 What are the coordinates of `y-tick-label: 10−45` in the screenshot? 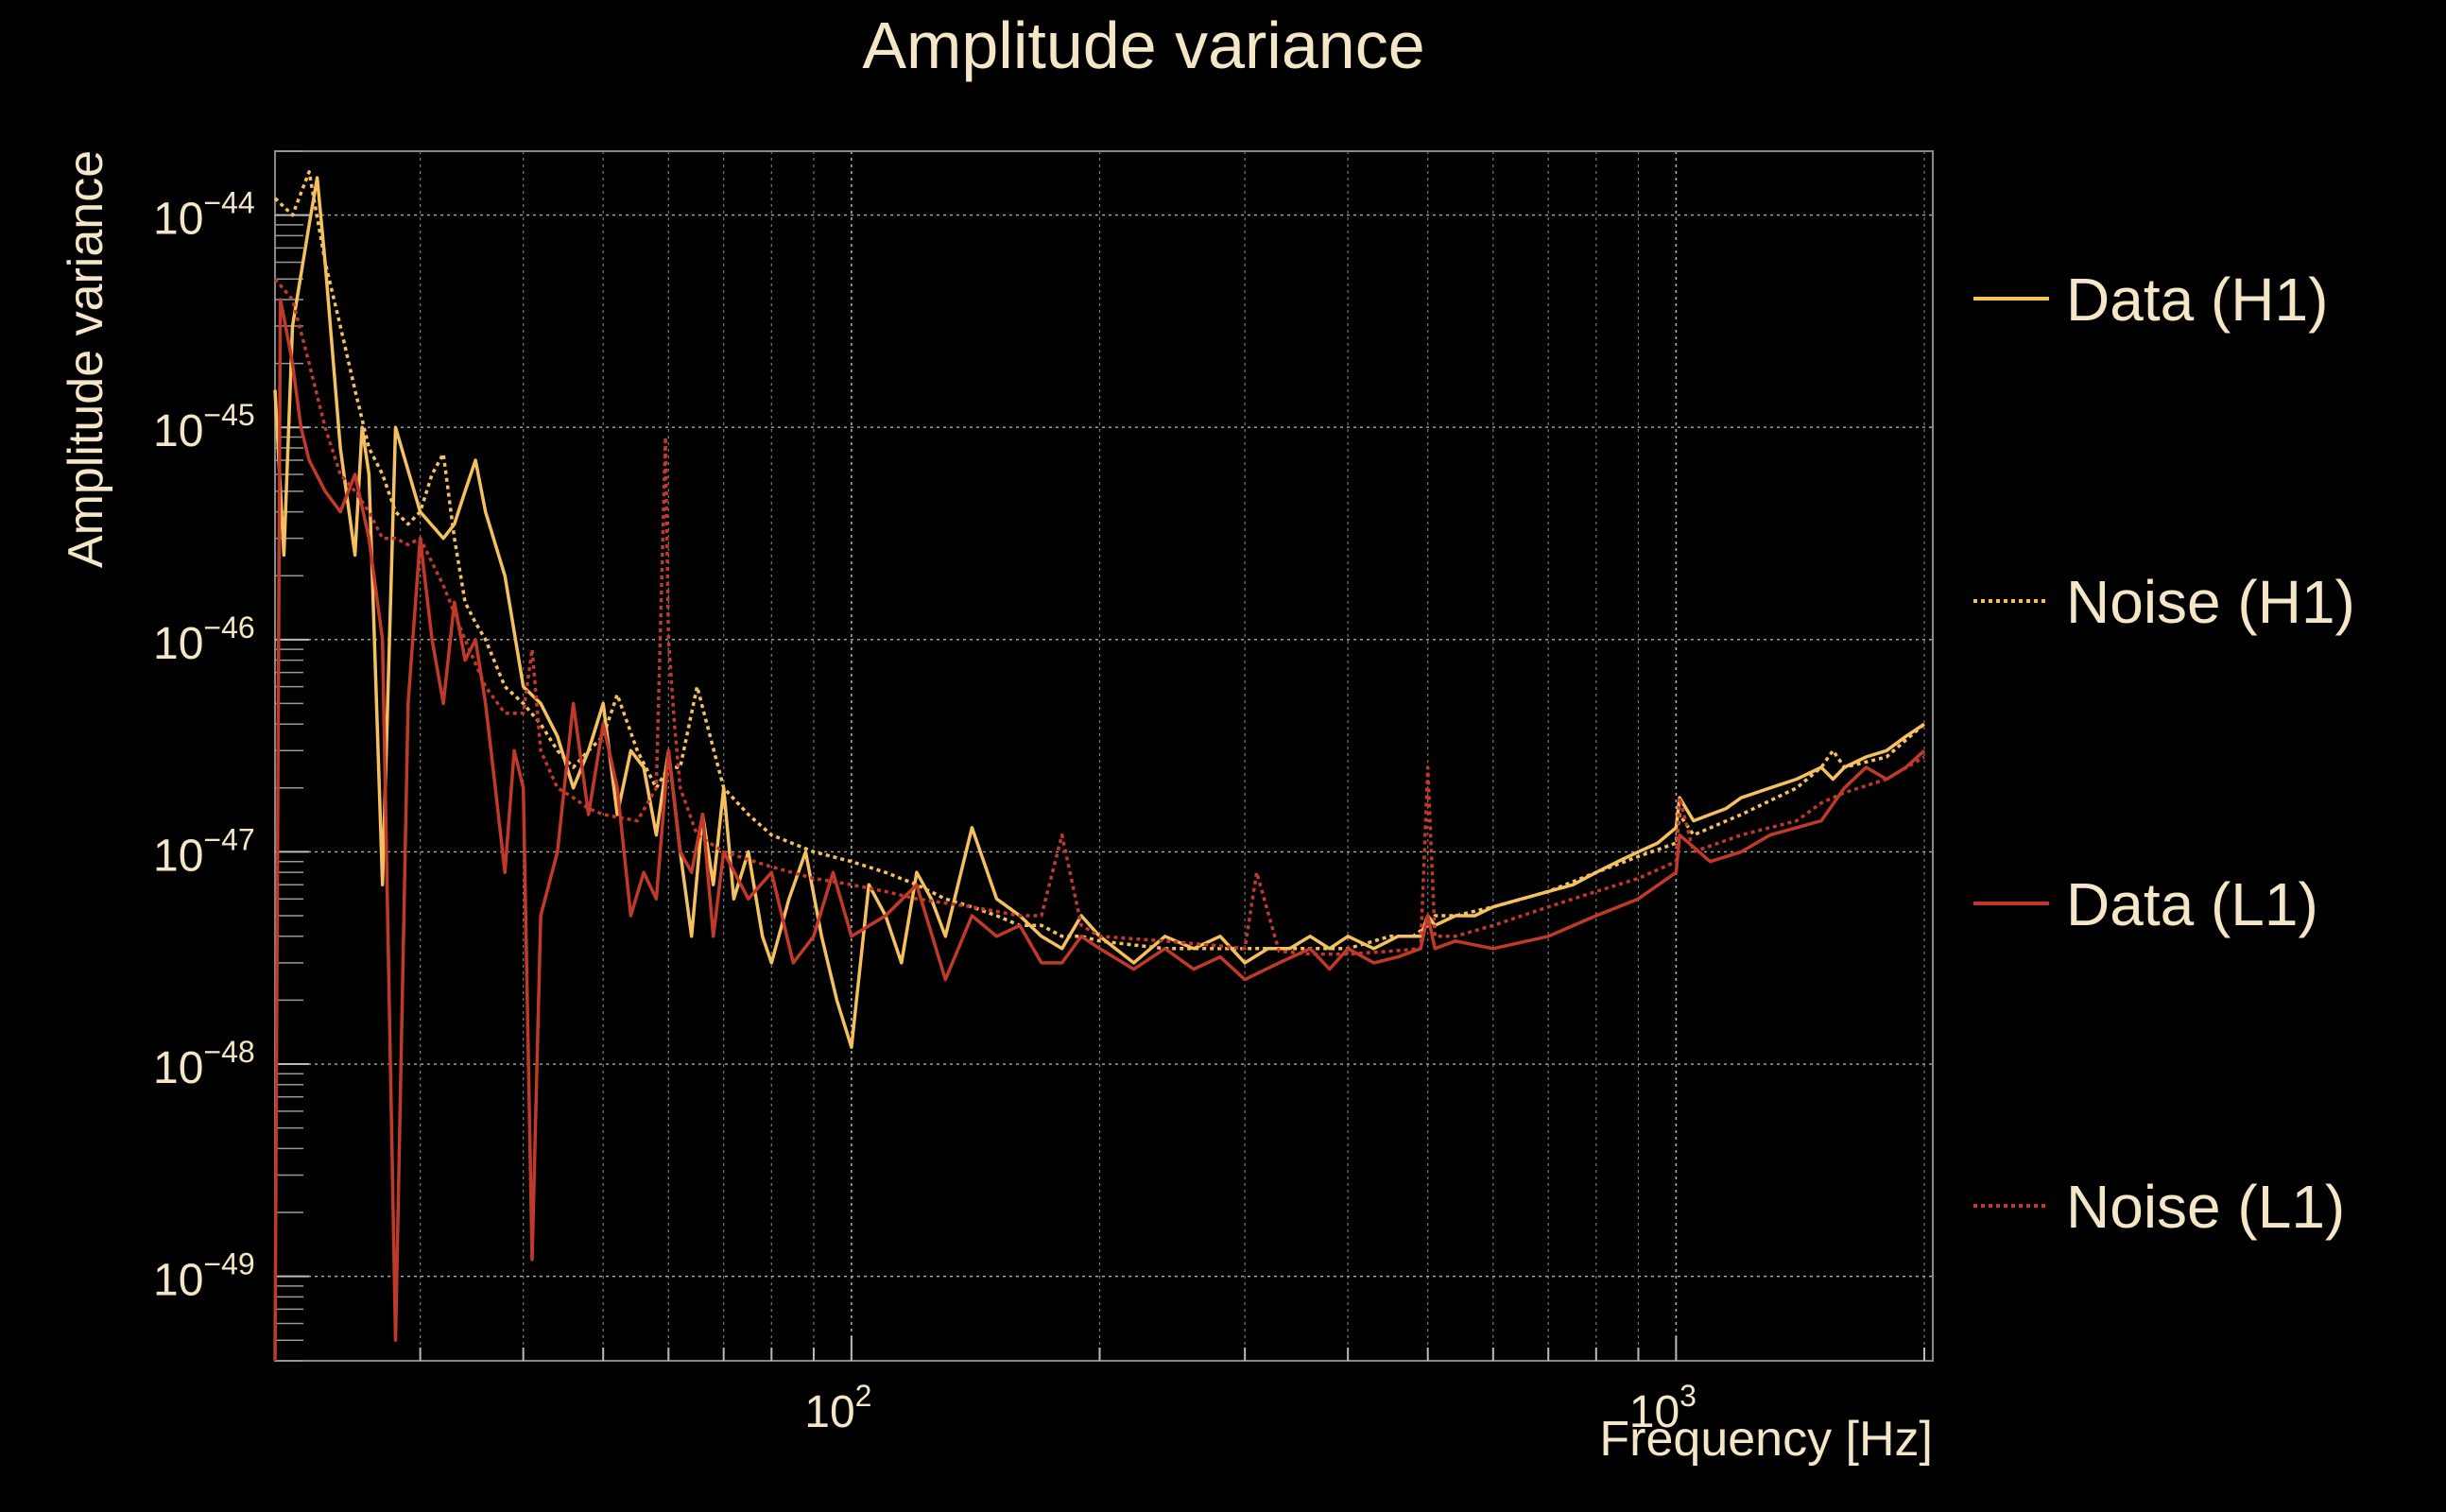 It's located at (204, 427).